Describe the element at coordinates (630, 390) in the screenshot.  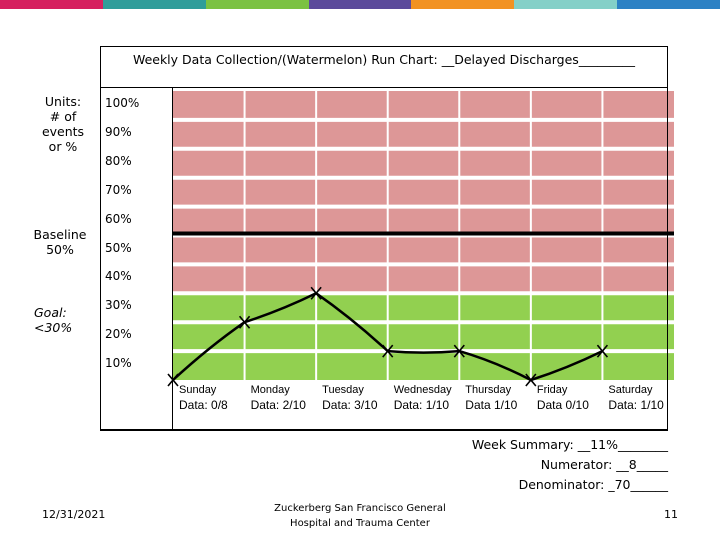
I see `day-name: Saturday` at that location.